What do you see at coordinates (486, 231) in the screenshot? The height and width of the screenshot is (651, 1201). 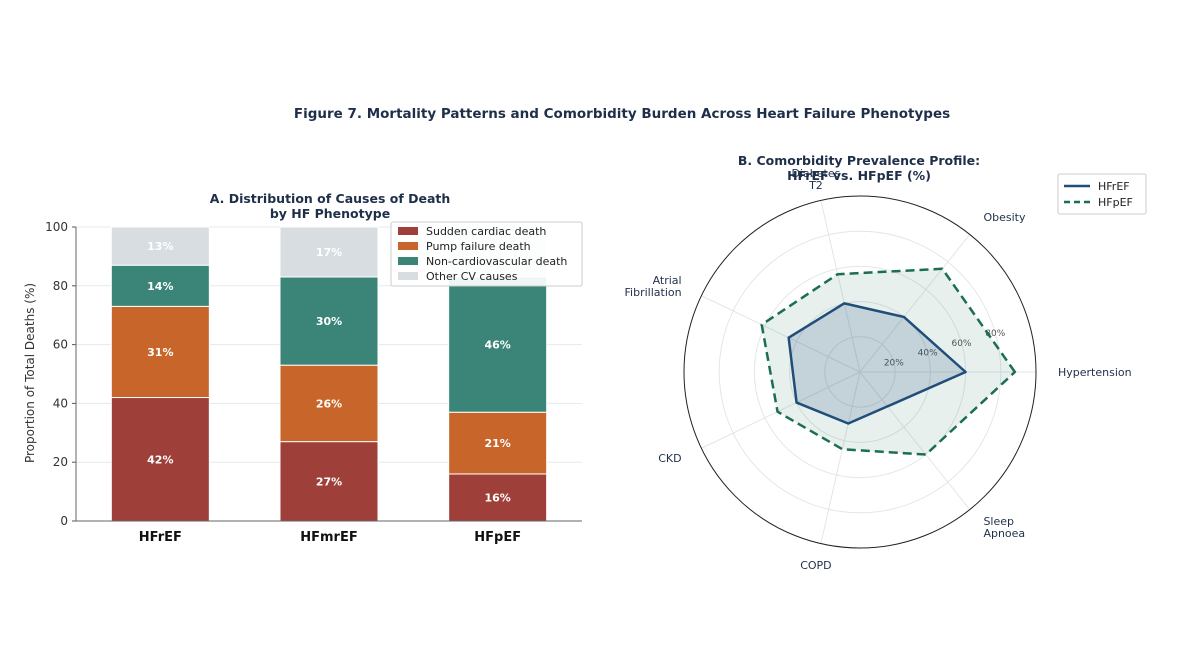 I see `legend-label-sudden-cardiac-death: Sudden cardiac death` at bounding box center [486, 231].